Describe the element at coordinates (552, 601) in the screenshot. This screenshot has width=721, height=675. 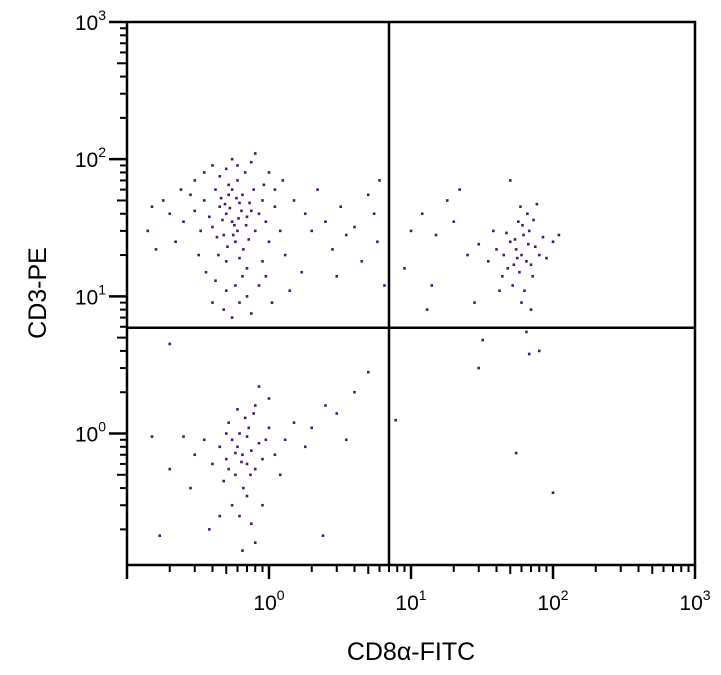
I see `x-tick-label: 10²` at that location.